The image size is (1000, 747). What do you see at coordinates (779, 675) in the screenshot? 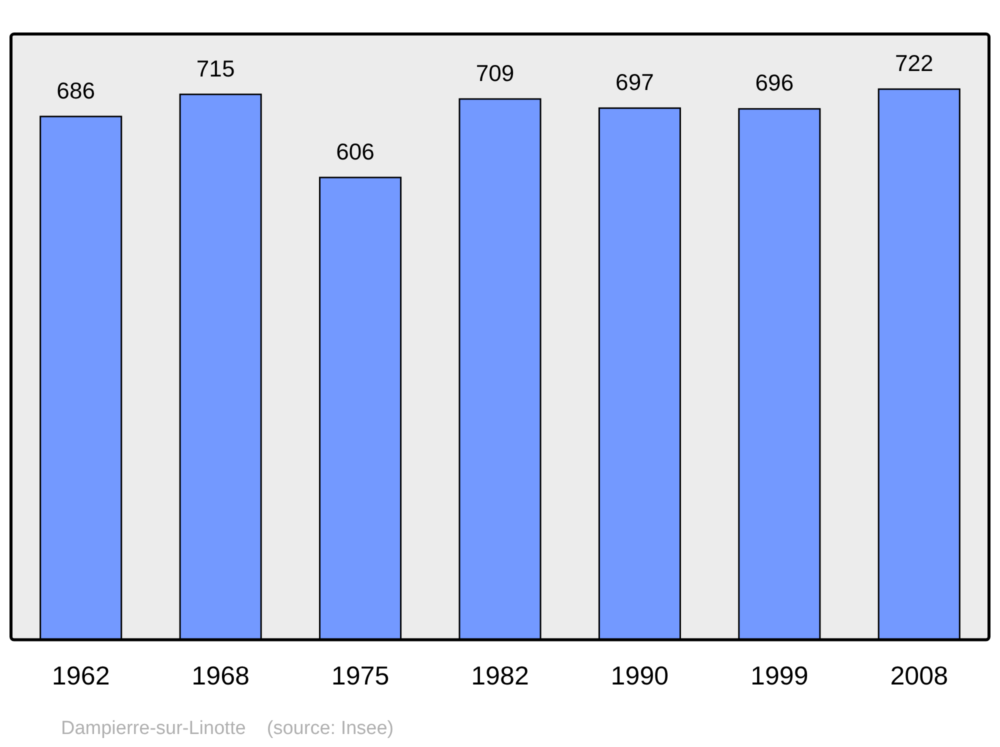
I see `x-tick-label: 1999` at bounding box center [779, 675].